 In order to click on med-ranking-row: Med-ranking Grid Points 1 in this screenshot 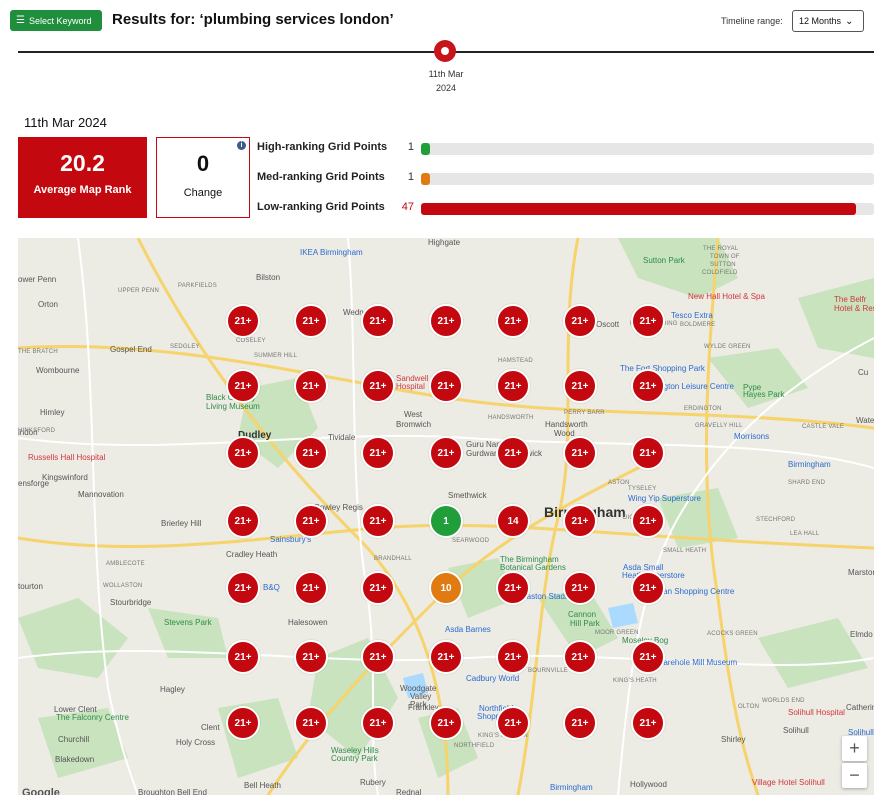, I will do `click(565, 178)`.